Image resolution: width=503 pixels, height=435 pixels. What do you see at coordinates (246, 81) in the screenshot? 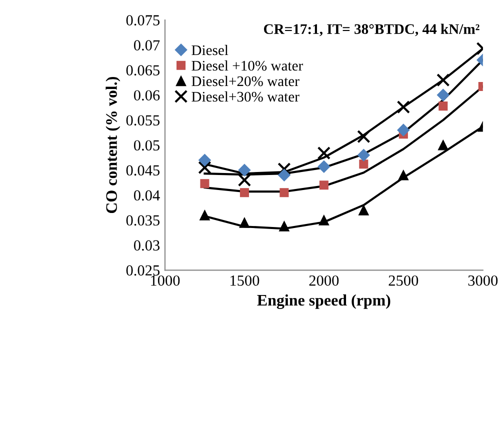
I see `legend-label: Diesel+20% water` at bounding box center [246, 81].